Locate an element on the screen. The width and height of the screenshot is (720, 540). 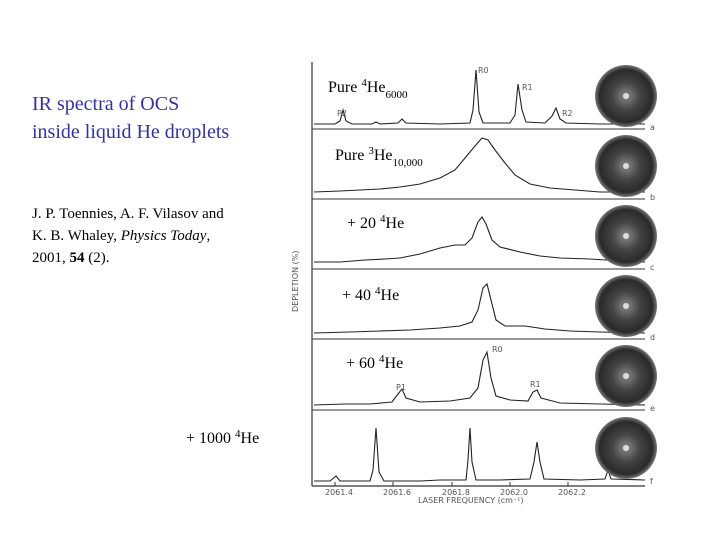
panel-label: Pure 4He6000 is located at coordinates (368, 89).